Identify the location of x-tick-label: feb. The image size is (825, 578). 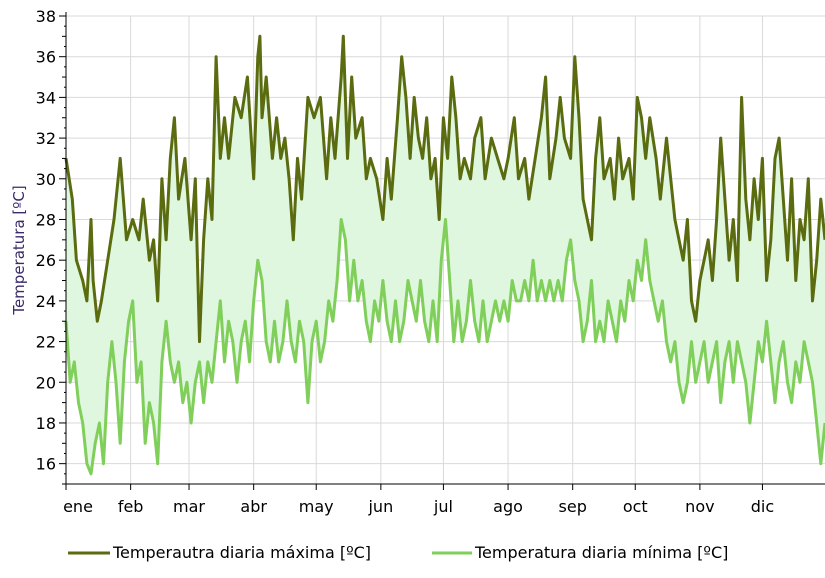
(131, 506).